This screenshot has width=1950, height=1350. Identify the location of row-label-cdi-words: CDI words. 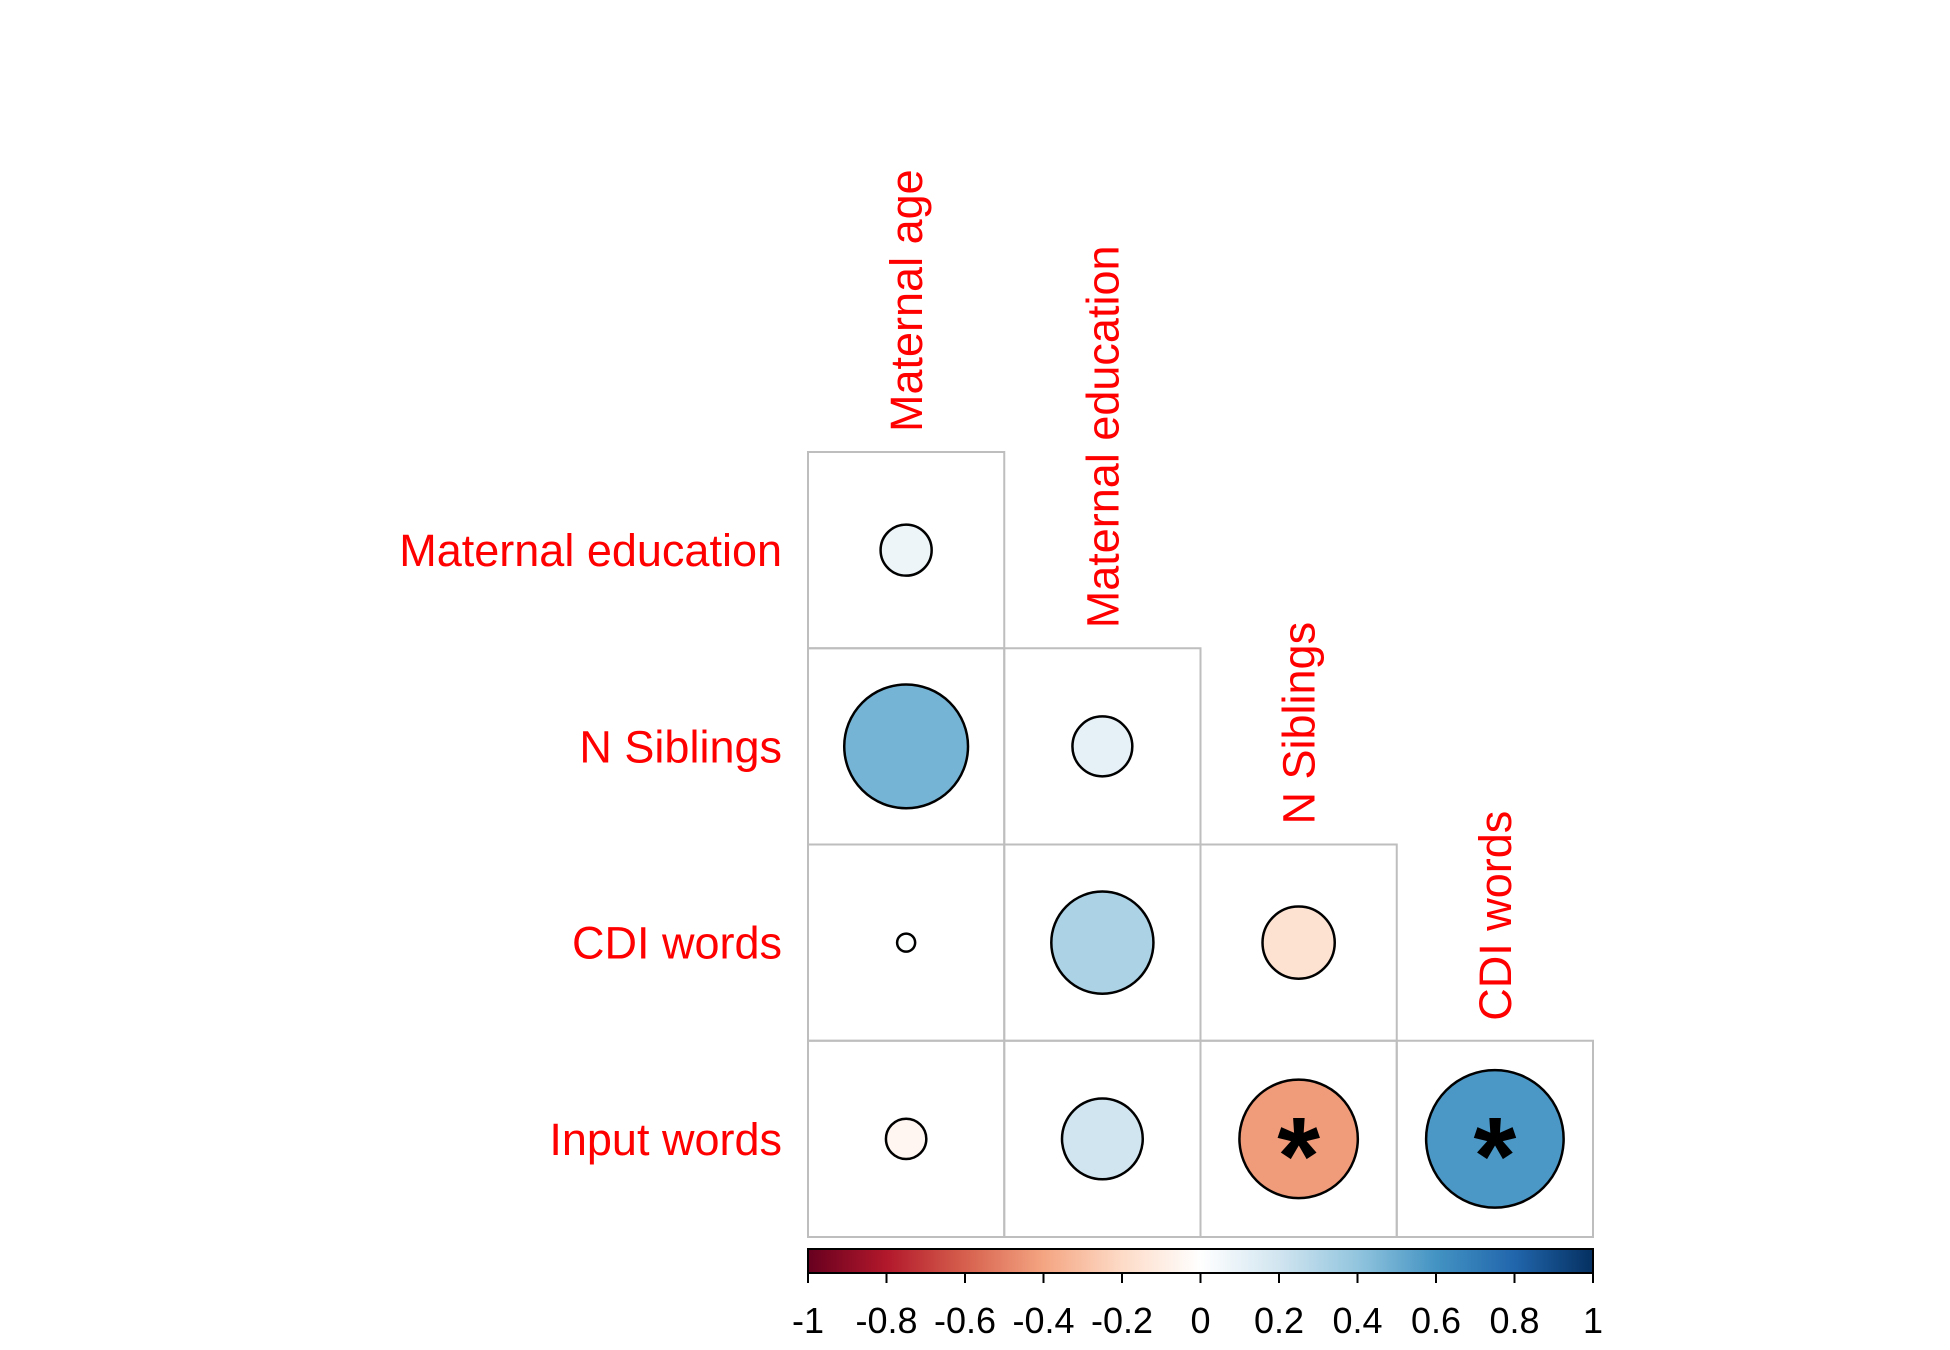
(677, 943).